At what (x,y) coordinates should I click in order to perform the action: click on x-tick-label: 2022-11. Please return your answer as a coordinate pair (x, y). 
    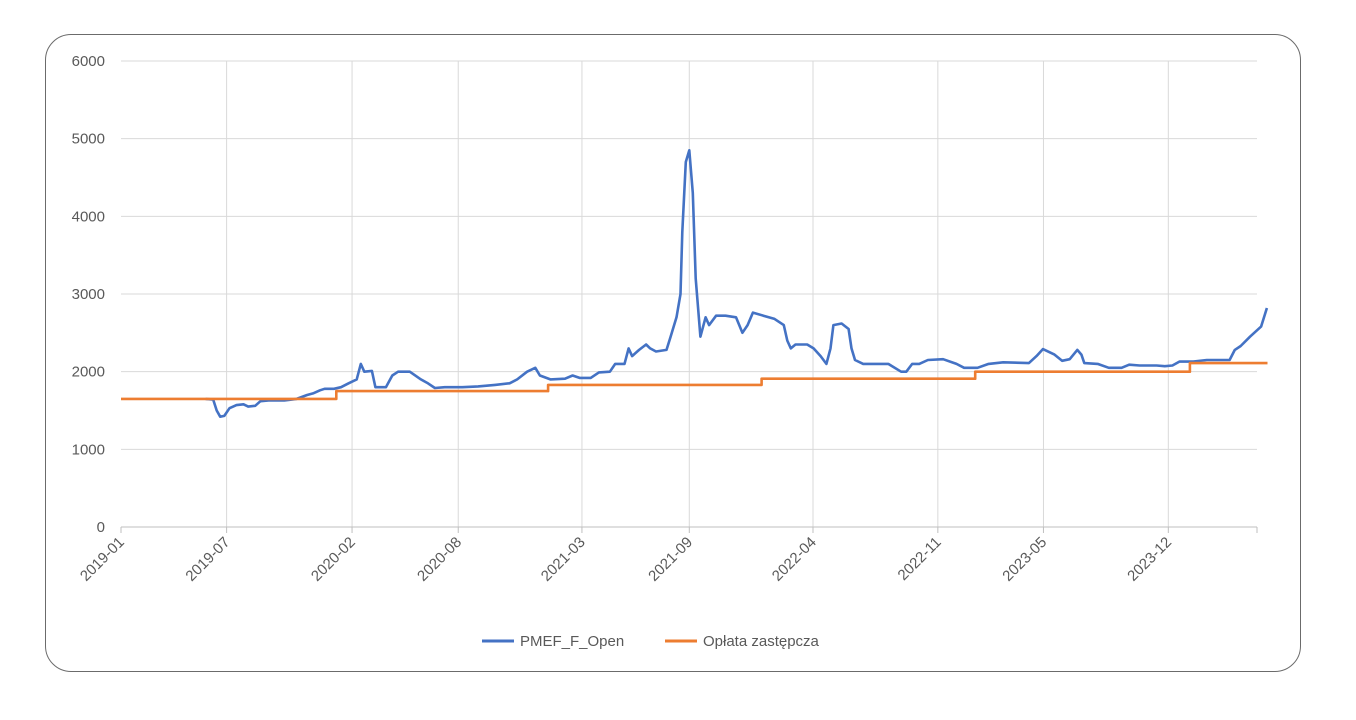
    Looking at the image, I should click on (920, 559).